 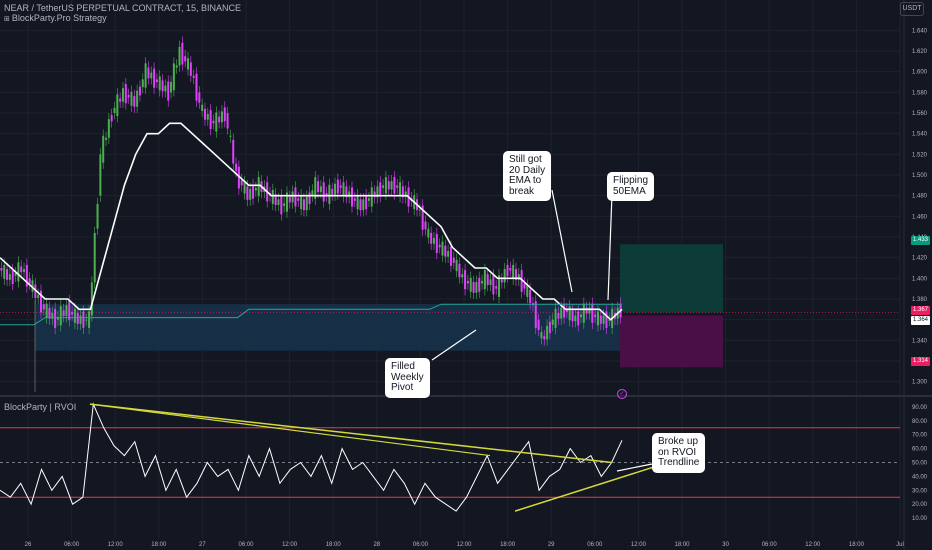 I want to click on price-tick-label: 1.520, so click(x=920, y=155).